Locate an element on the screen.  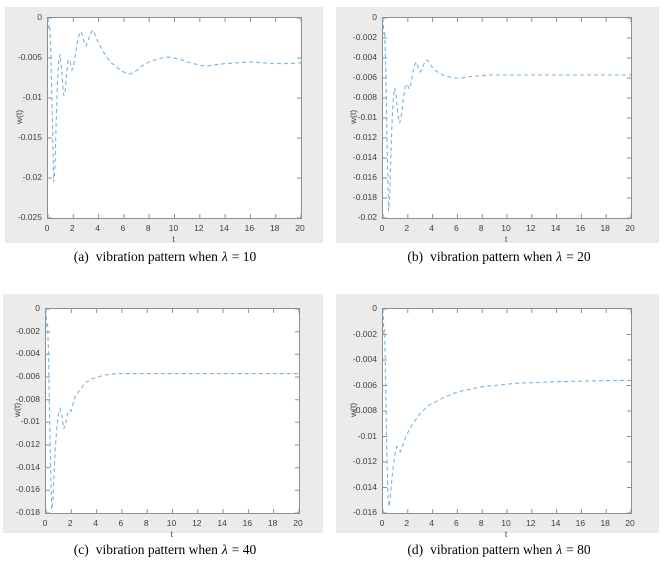
caption-equation: = 10 is located at coordinates (244, 256).